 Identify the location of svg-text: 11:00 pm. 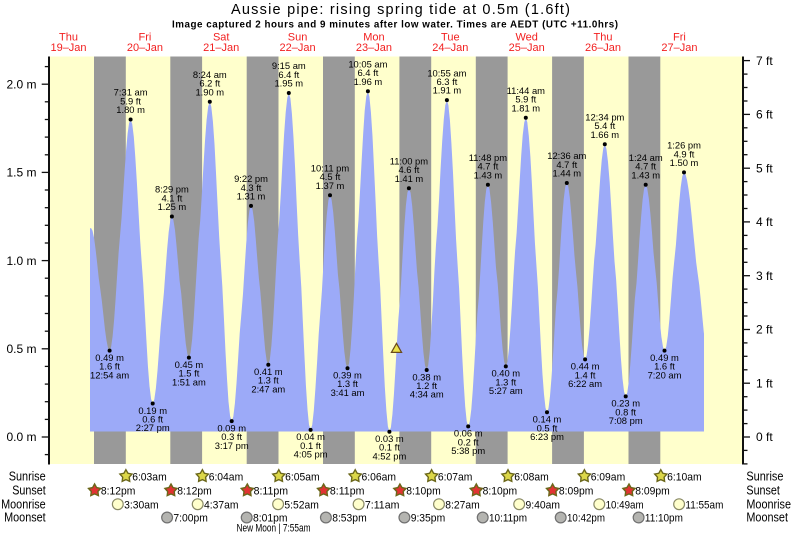
(409, 161).